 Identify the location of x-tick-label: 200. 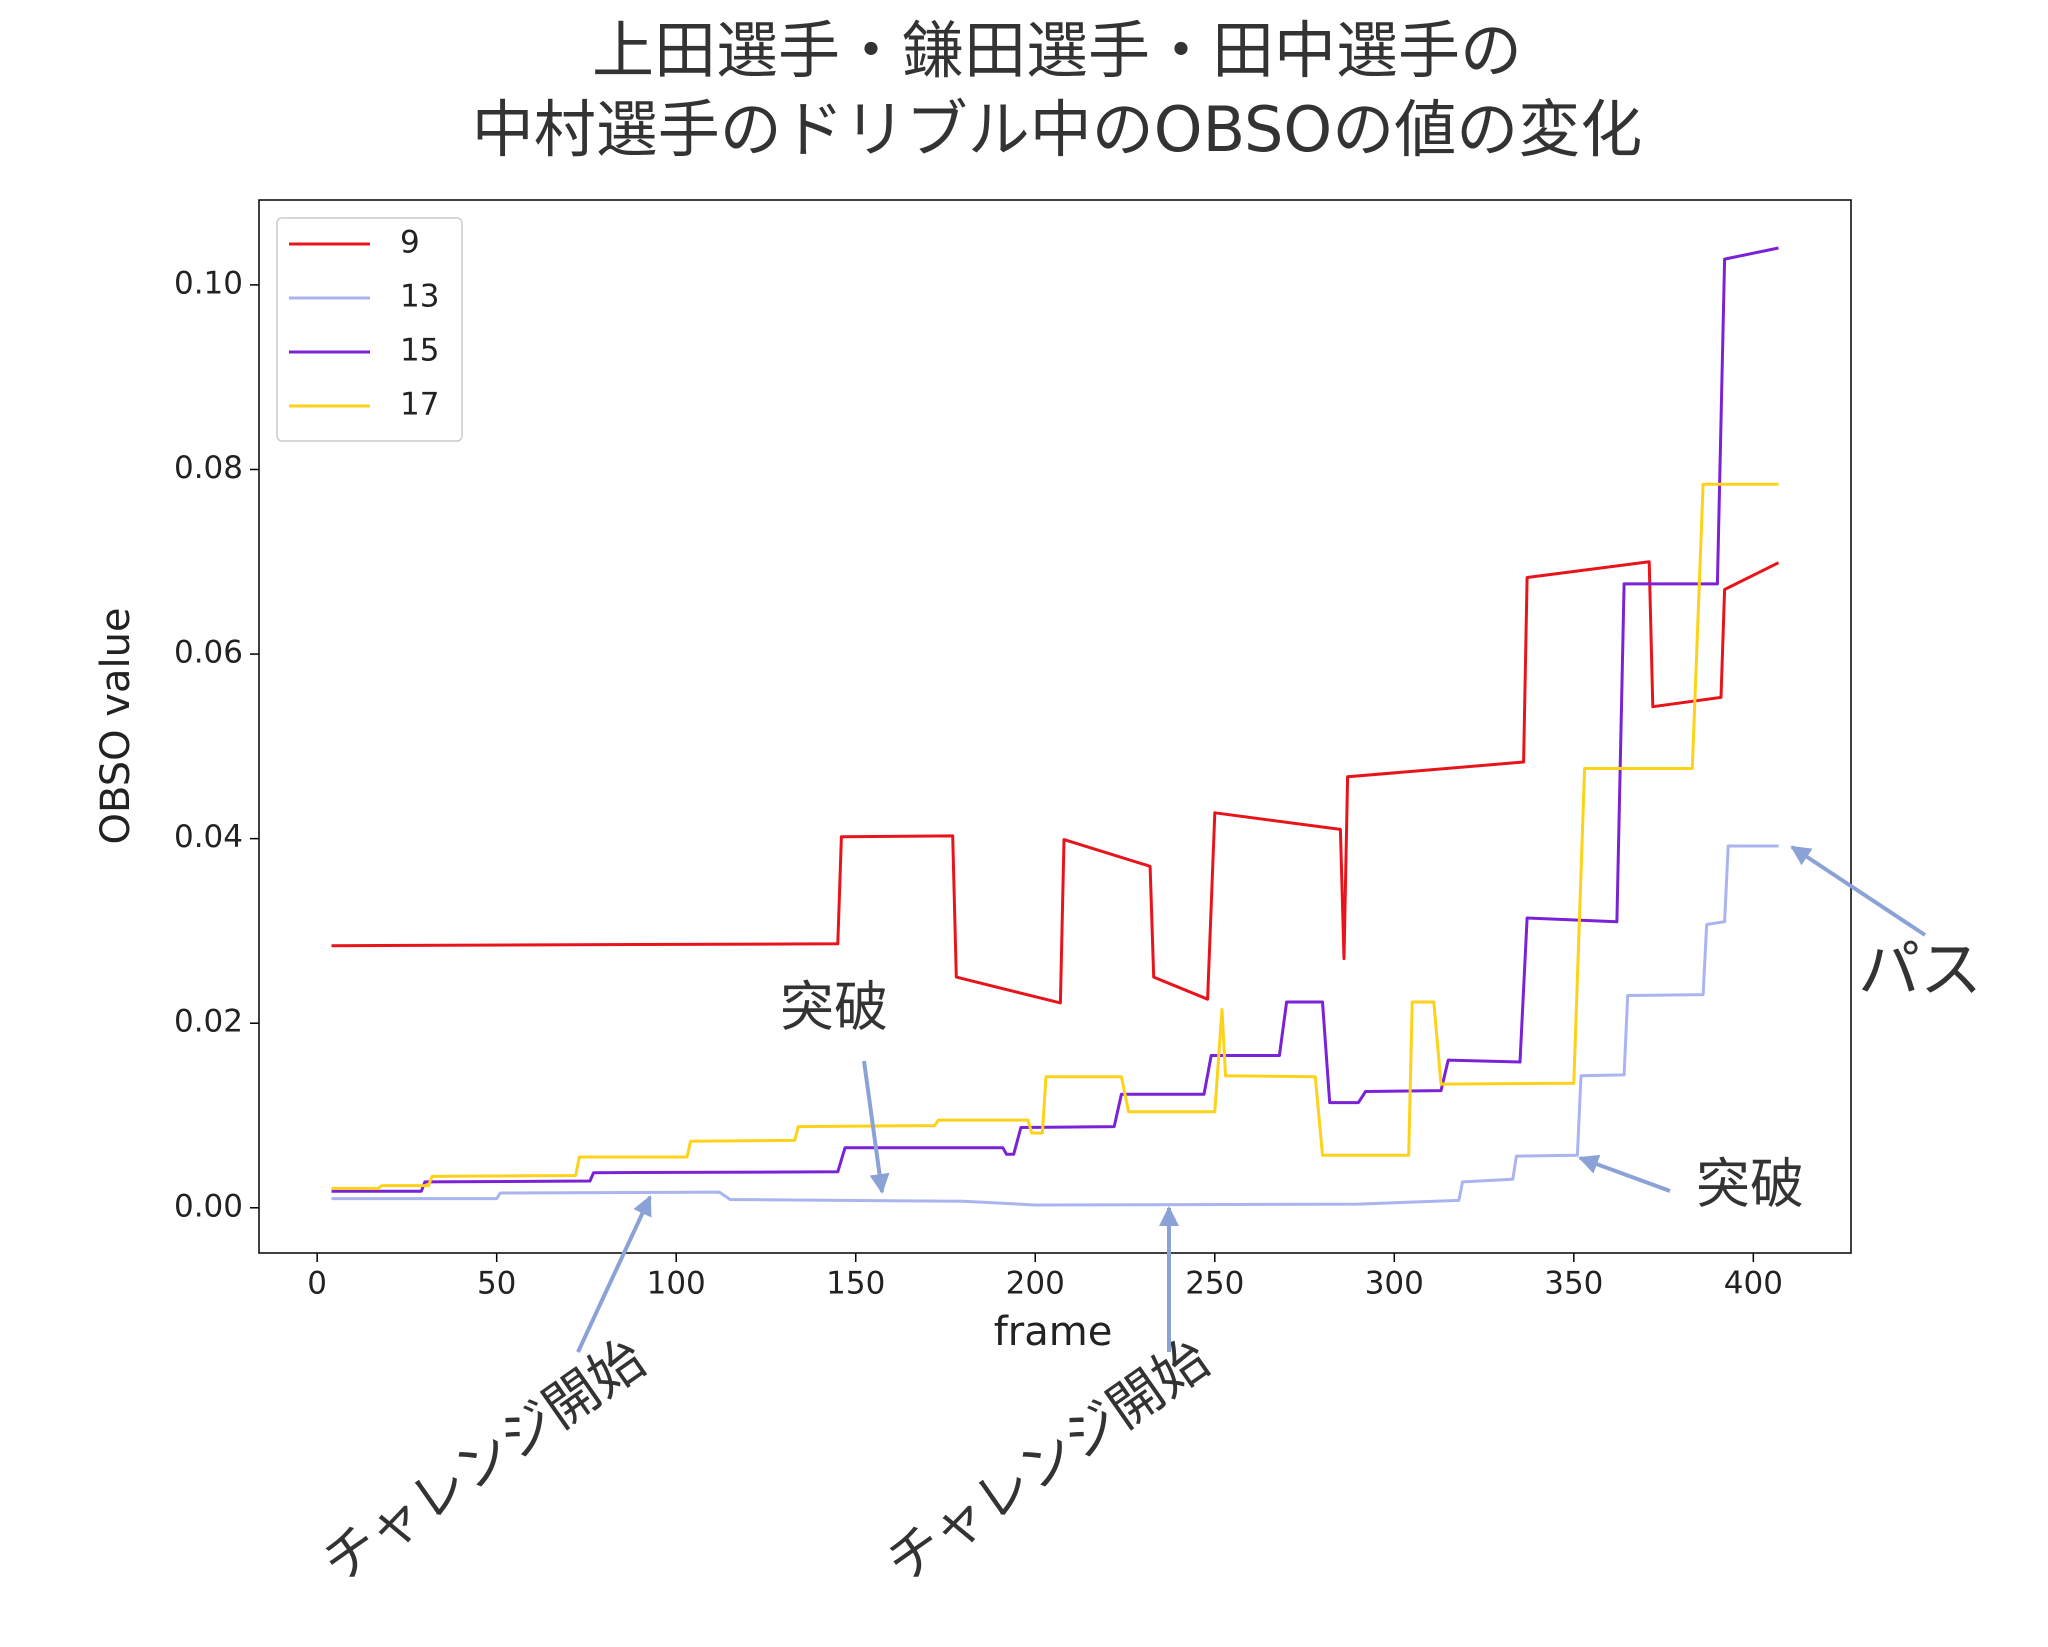
(1035, 1284).